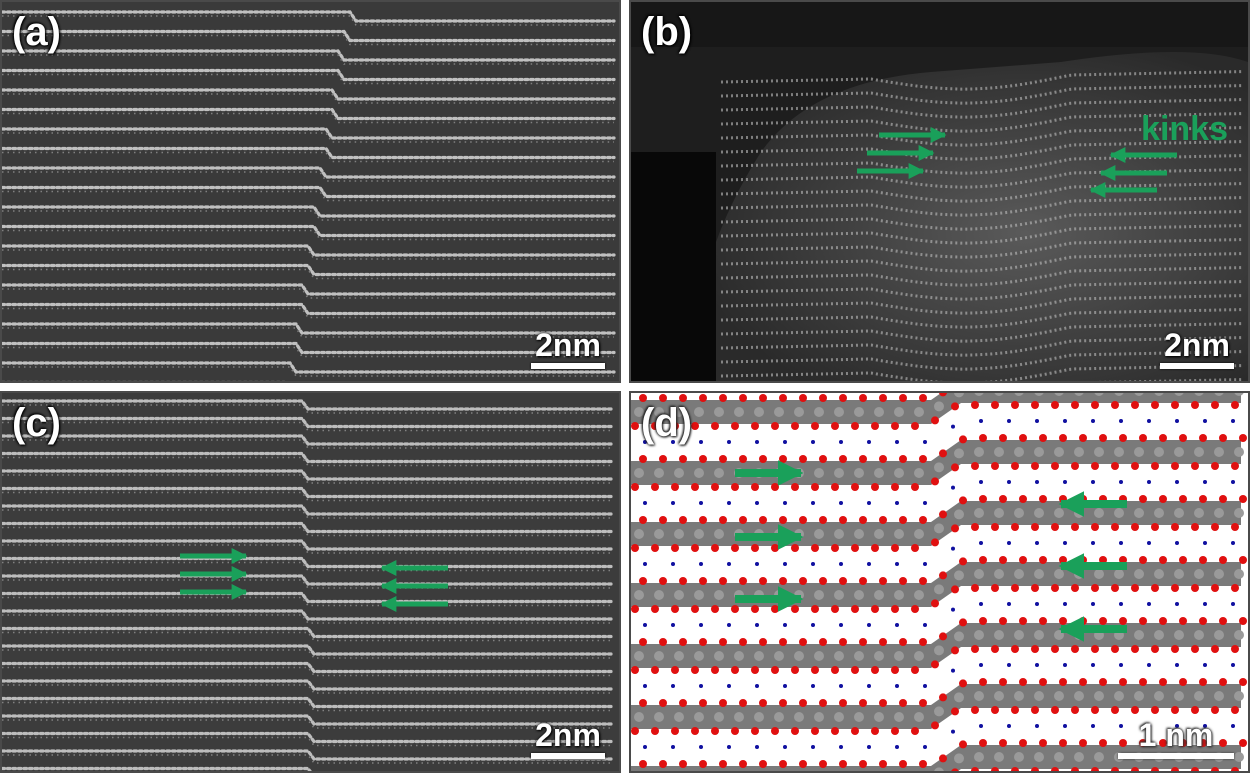 This screenshot has height=773, width=1250. What do you see at coordinates (568, 366) in the screenshot?
I see `scale-bar-line-a` at bounding box center [568, 366].